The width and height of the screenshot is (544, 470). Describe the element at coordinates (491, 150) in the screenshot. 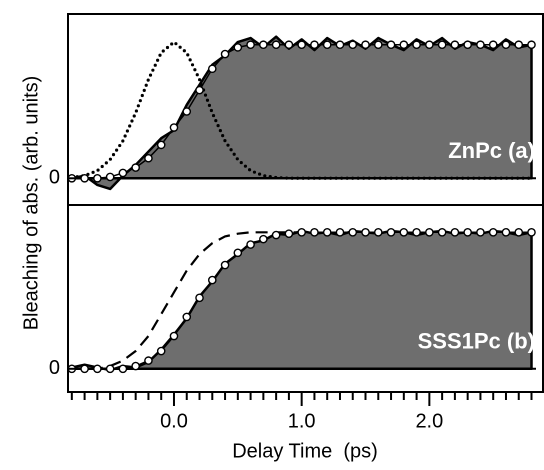

I see `panel-label: ZnPc (a)` at that location.